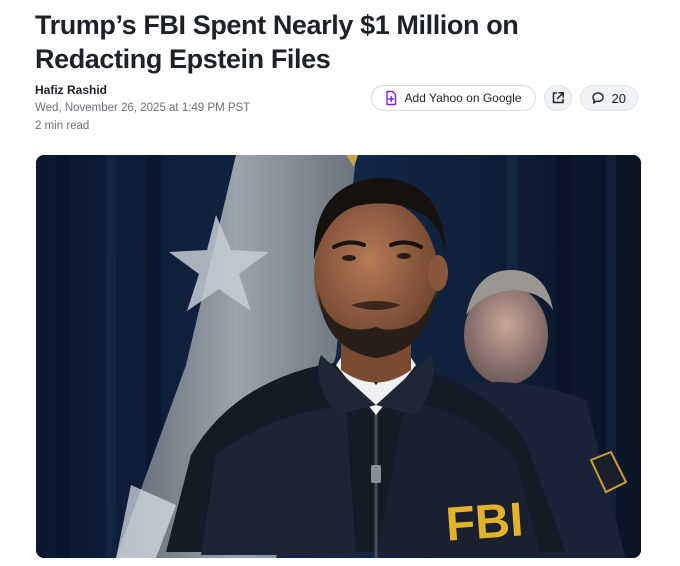 This screenshot has width=680, height=566. I want to click on comment-count: 20, so click(618, 98).